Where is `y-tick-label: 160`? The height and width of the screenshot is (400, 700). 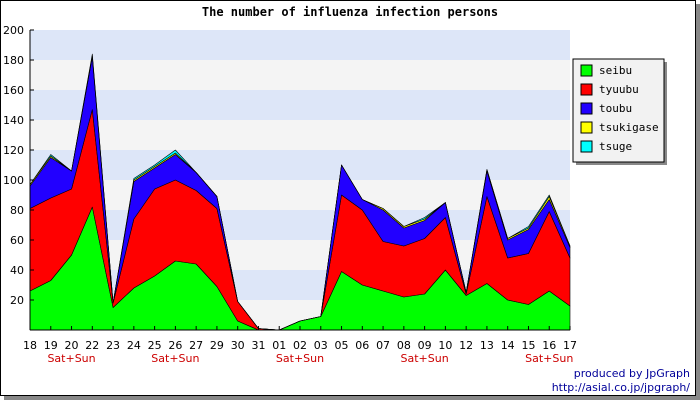 y-tick-label: 160 is located at coordinates (13, 90).